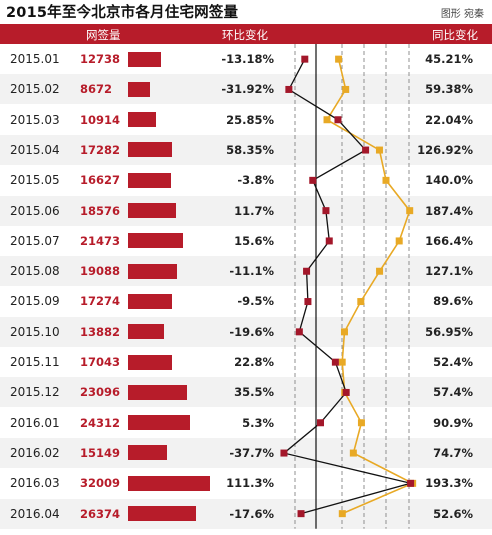 The image size is (492, 535). I want to click on mom-label: -17.6%, so click(251, 513).